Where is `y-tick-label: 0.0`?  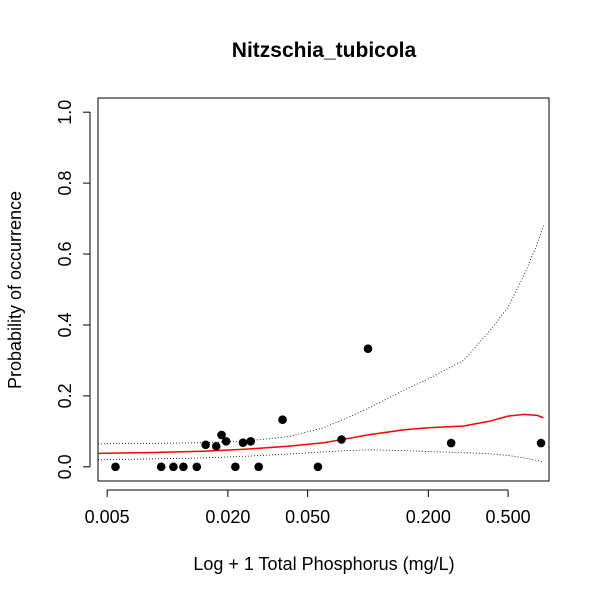 y-tick-label: 0.0 is located at coordinates (65, 466).